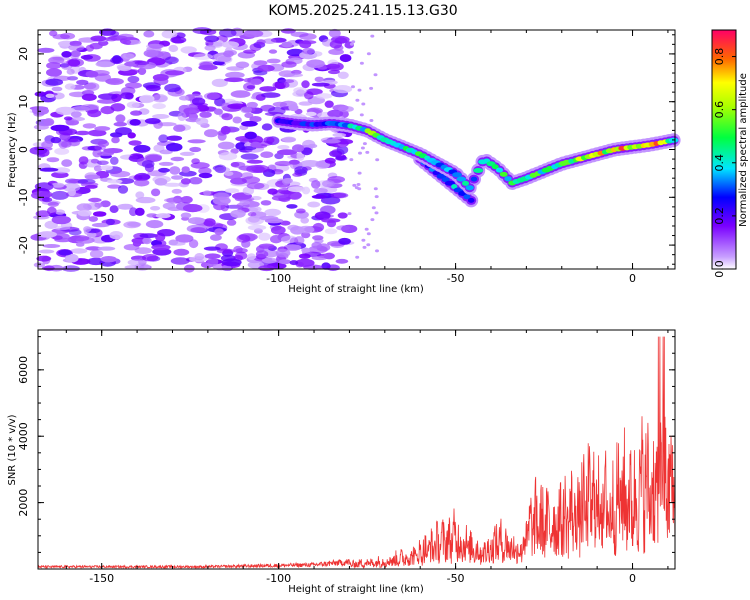 This screenshot has height=600, width=750. I want to click on y-tick-label: -20, so click(23, 245).